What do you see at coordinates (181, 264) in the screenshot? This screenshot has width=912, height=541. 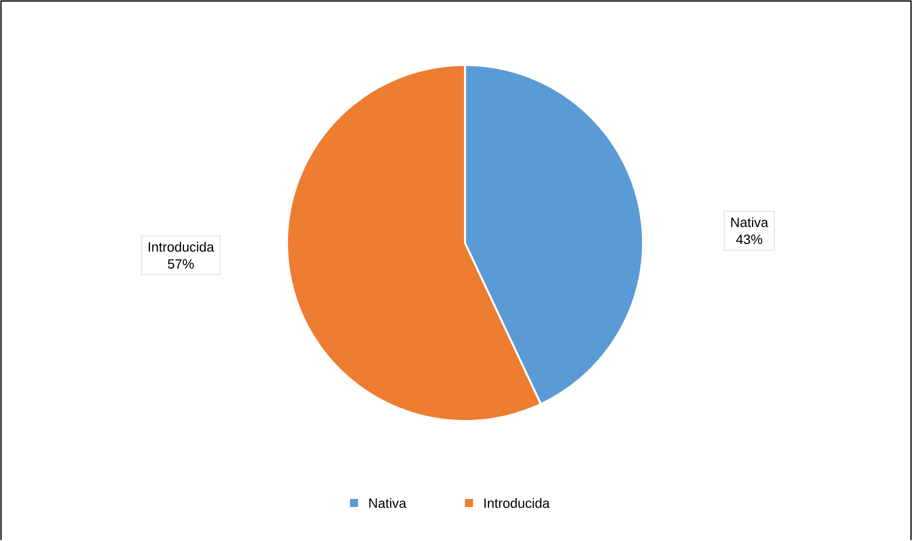 I see `data-label: 57%` at bounding box center [181, 264].